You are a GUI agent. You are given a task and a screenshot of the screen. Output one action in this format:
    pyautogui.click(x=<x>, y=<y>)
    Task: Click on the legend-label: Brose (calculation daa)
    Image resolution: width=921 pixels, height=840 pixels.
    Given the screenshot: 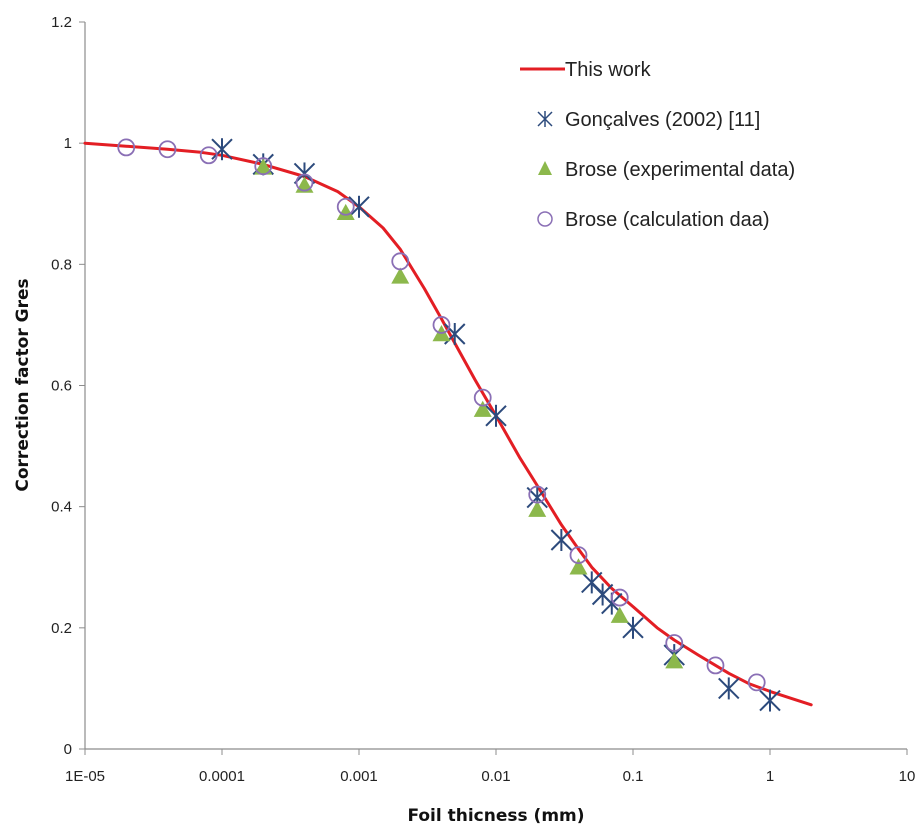 What is the action you would take?
    pyautogui.click(x=667, y=220)
    